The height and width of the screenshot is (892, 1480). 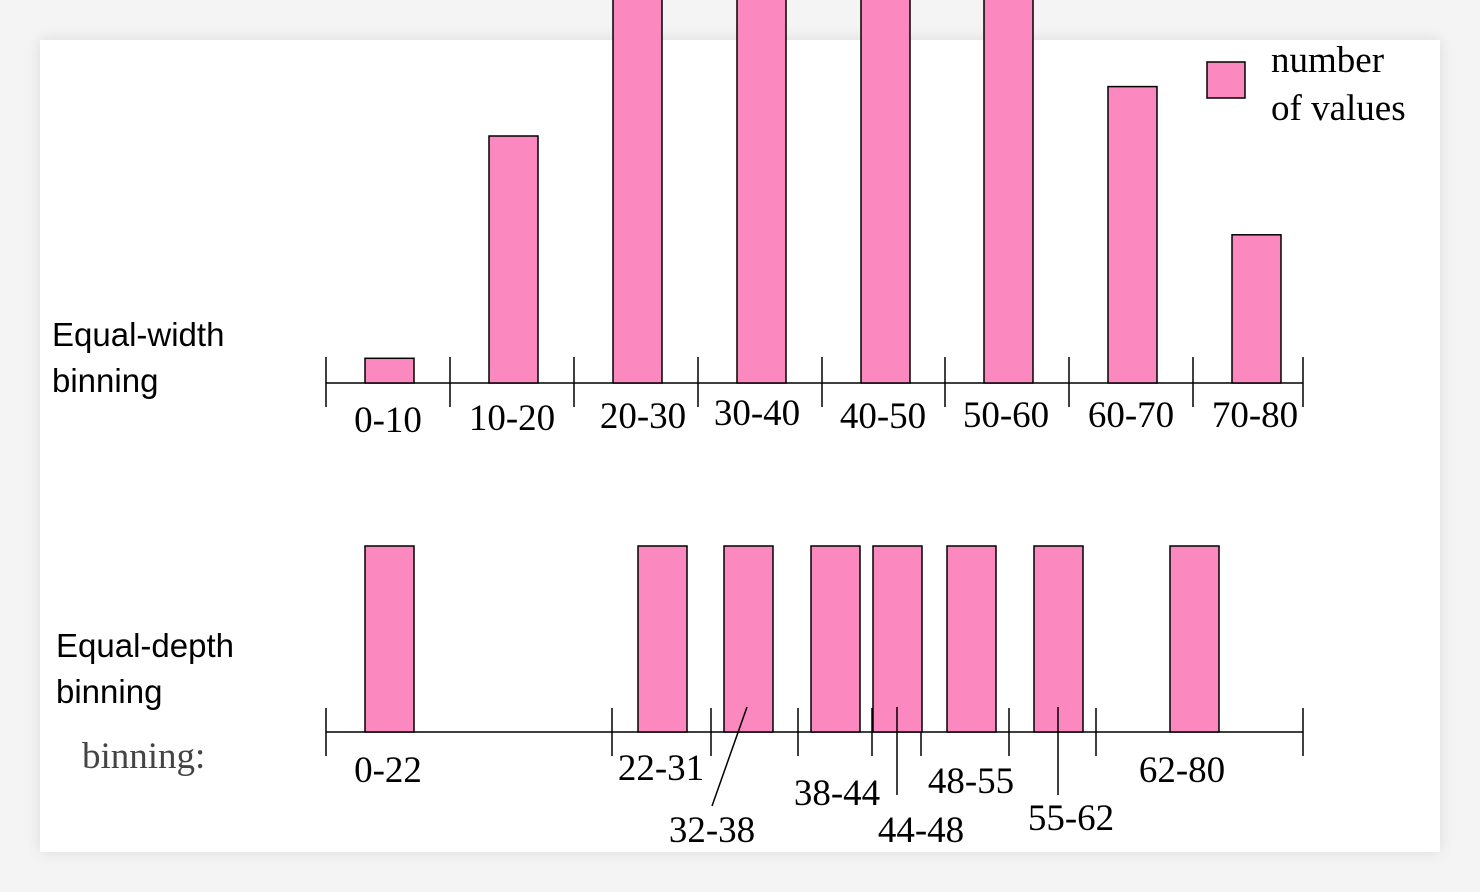 I want to click on equal-width-tick-label-30-40: 30-40, so click(x=757, y=413).